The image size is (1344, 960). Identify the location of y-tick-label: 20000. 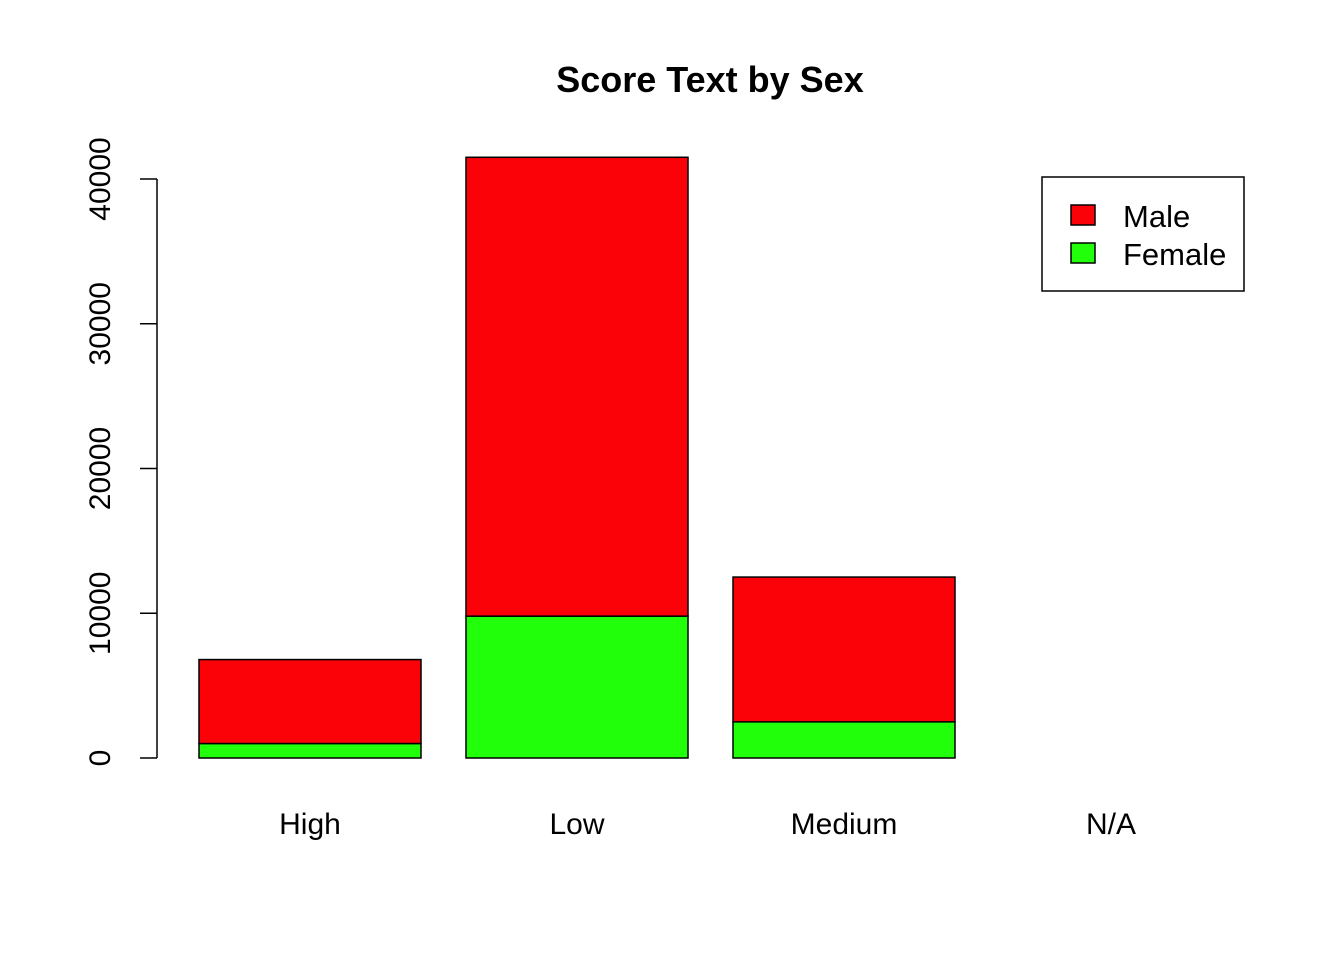
(100, 468).